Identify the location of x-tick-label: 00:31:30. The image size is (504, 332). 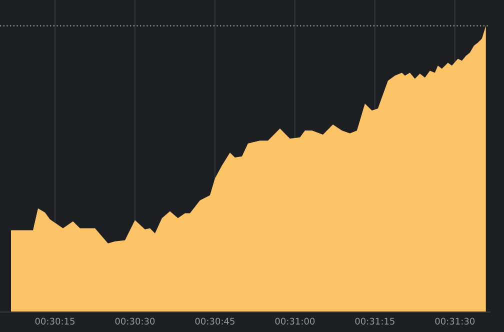
(455, 321).